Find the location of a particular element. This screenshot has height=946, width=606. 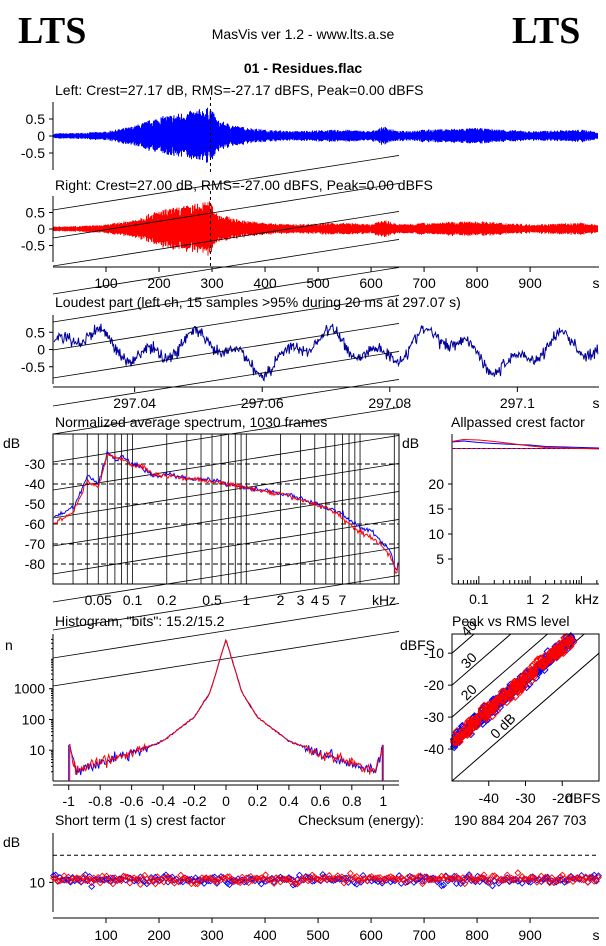

right-wave-xtick-label: 900 is located at coordinates (530, 283).